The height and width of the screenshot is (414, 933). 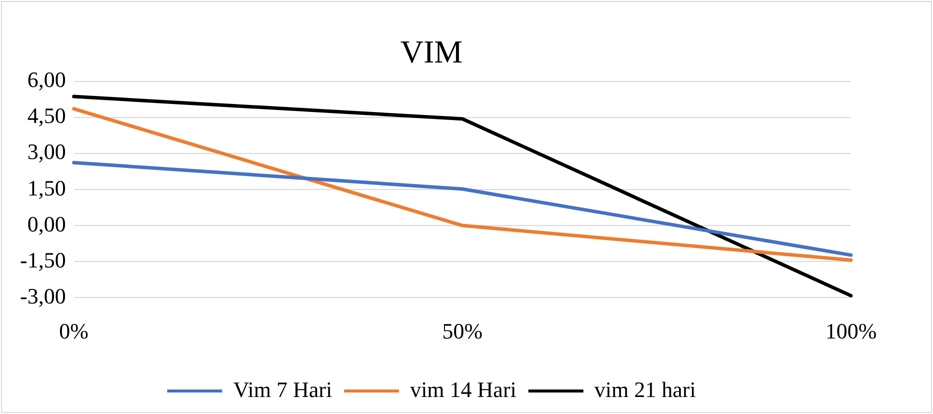 What do you see at coordinates (46, 187) in the screenshot?
I see `y-tick-label: 1,50` at bounding box center [46, 187].